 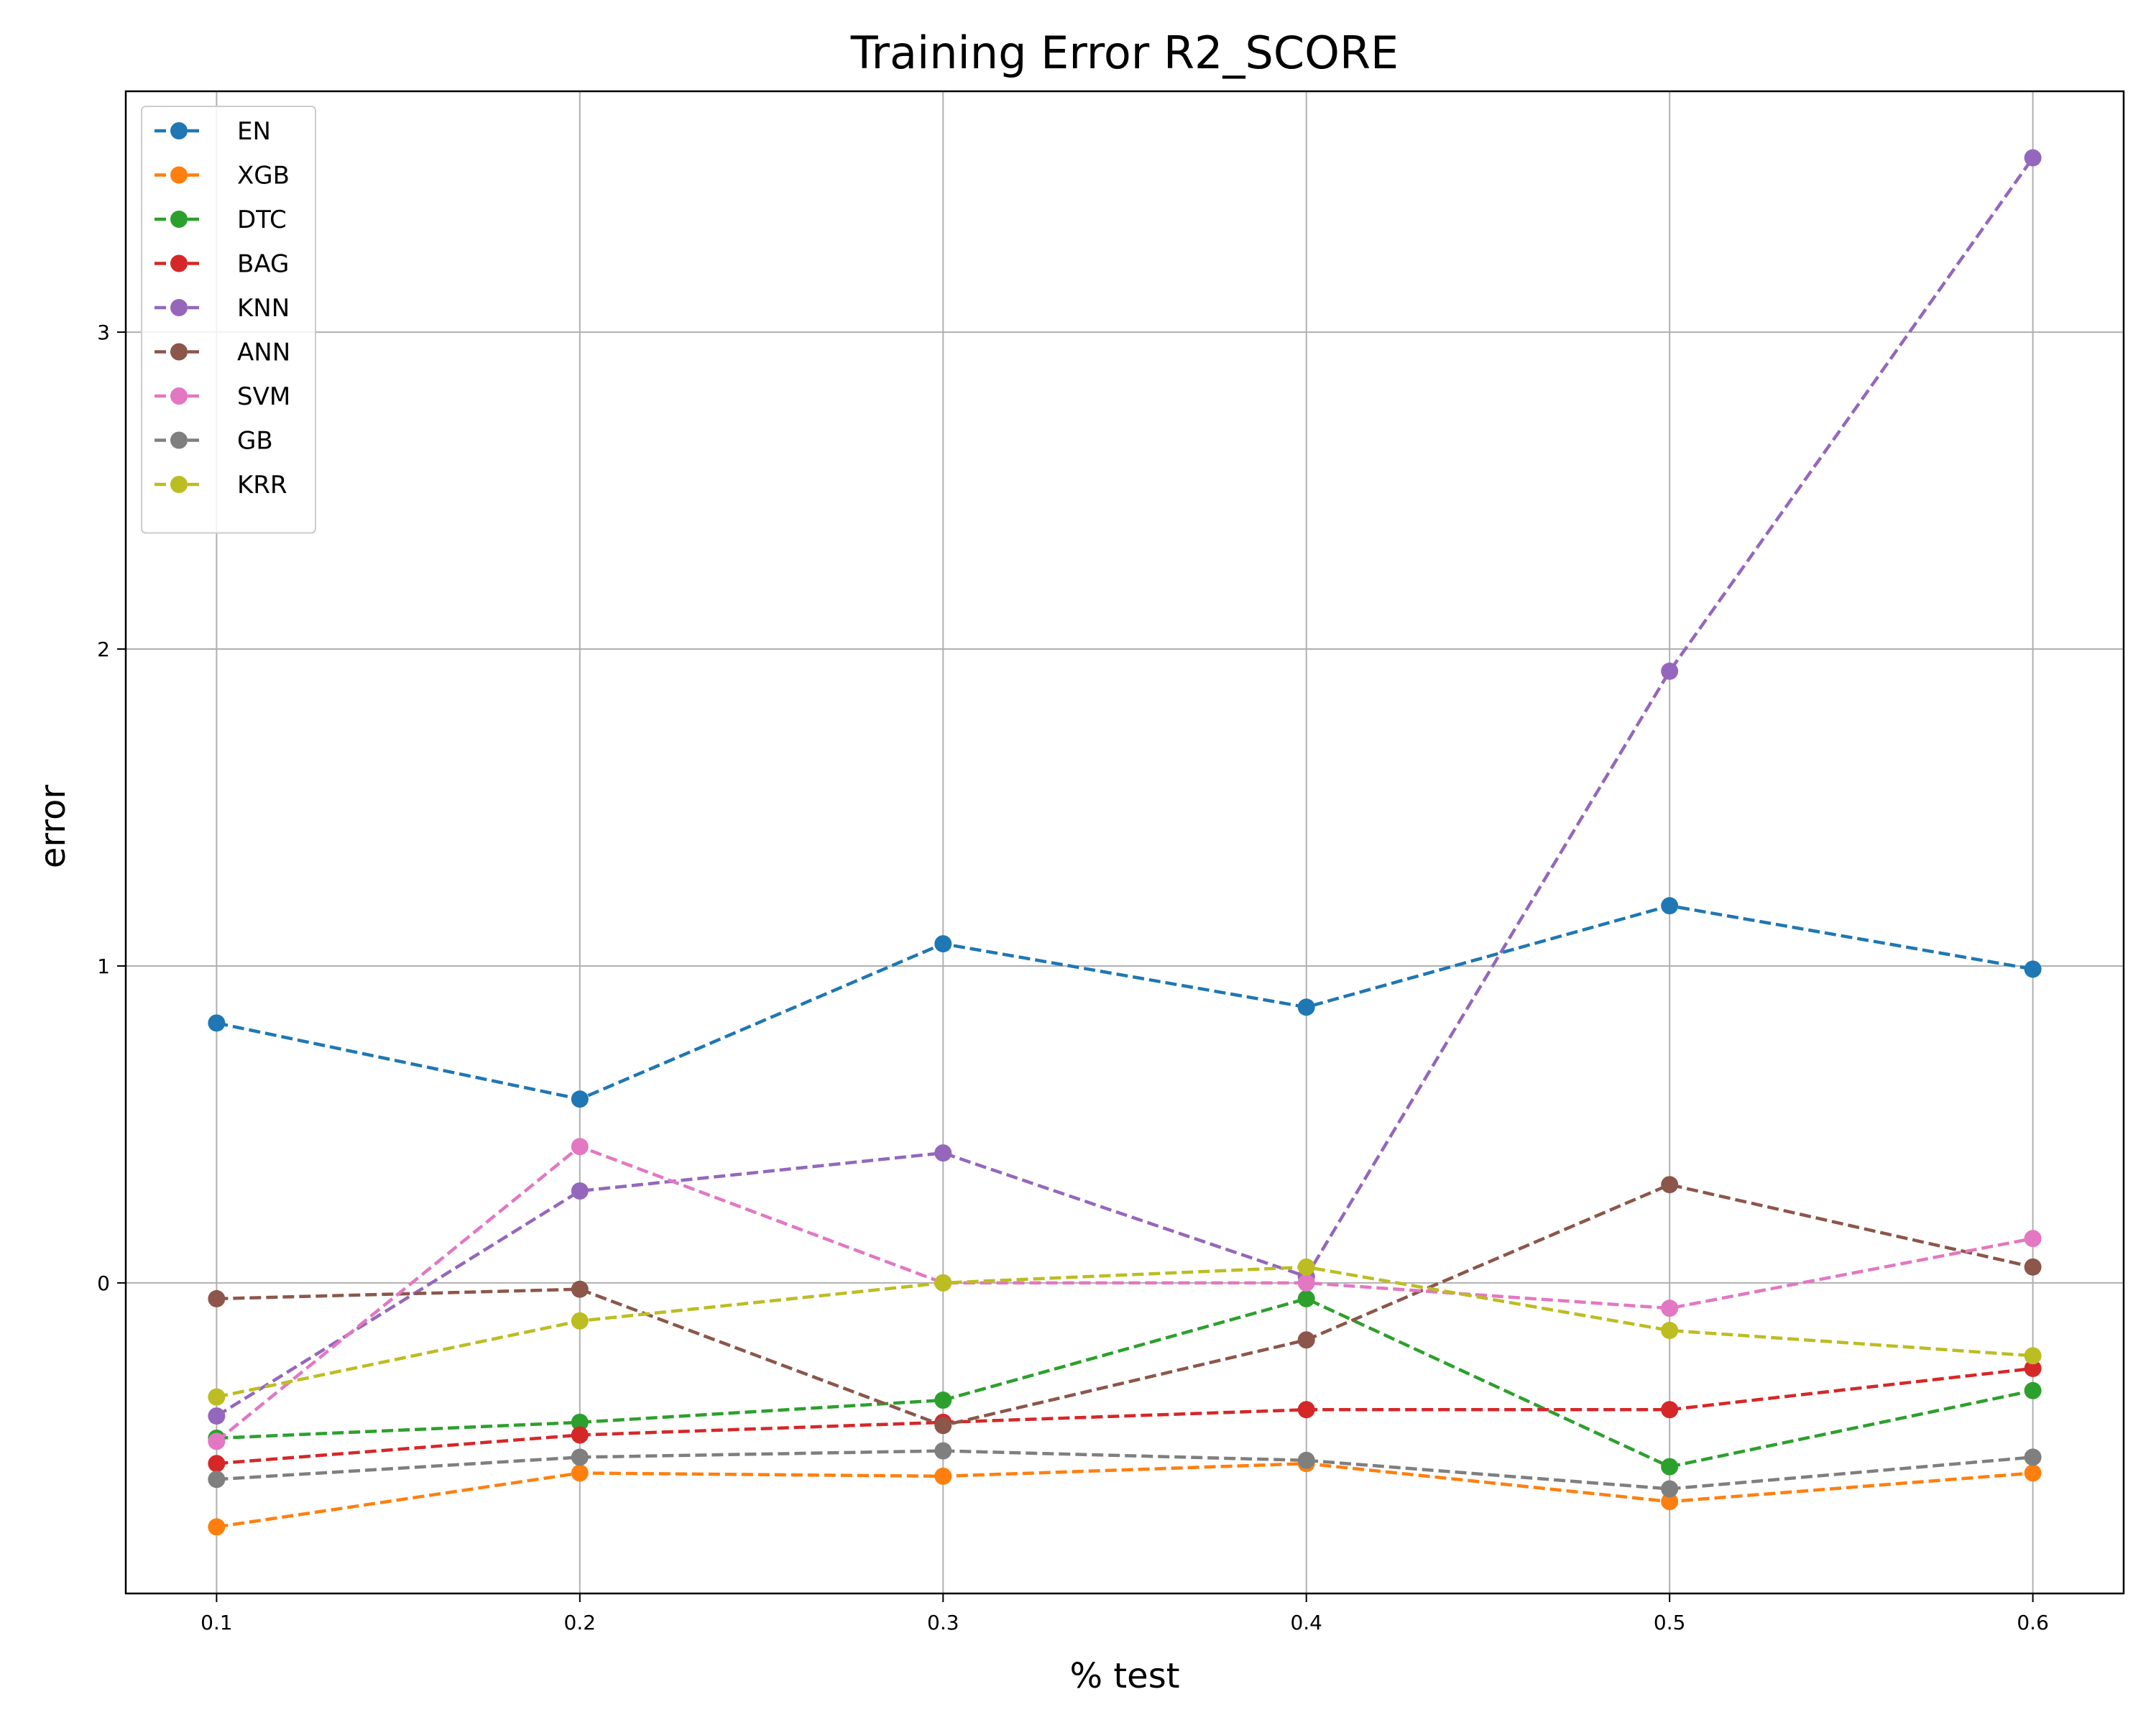 I want to click on y-tick-label: 2, so click(x=103, y=649).